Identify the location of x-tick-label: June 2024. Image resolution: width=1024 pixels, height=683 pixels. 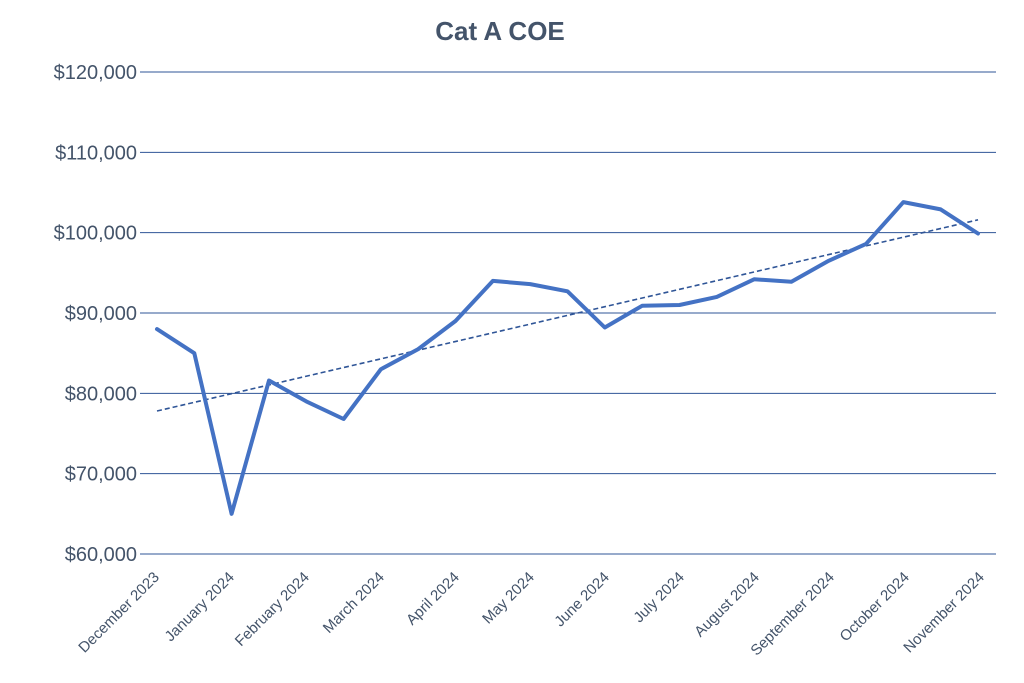
(582, 600).